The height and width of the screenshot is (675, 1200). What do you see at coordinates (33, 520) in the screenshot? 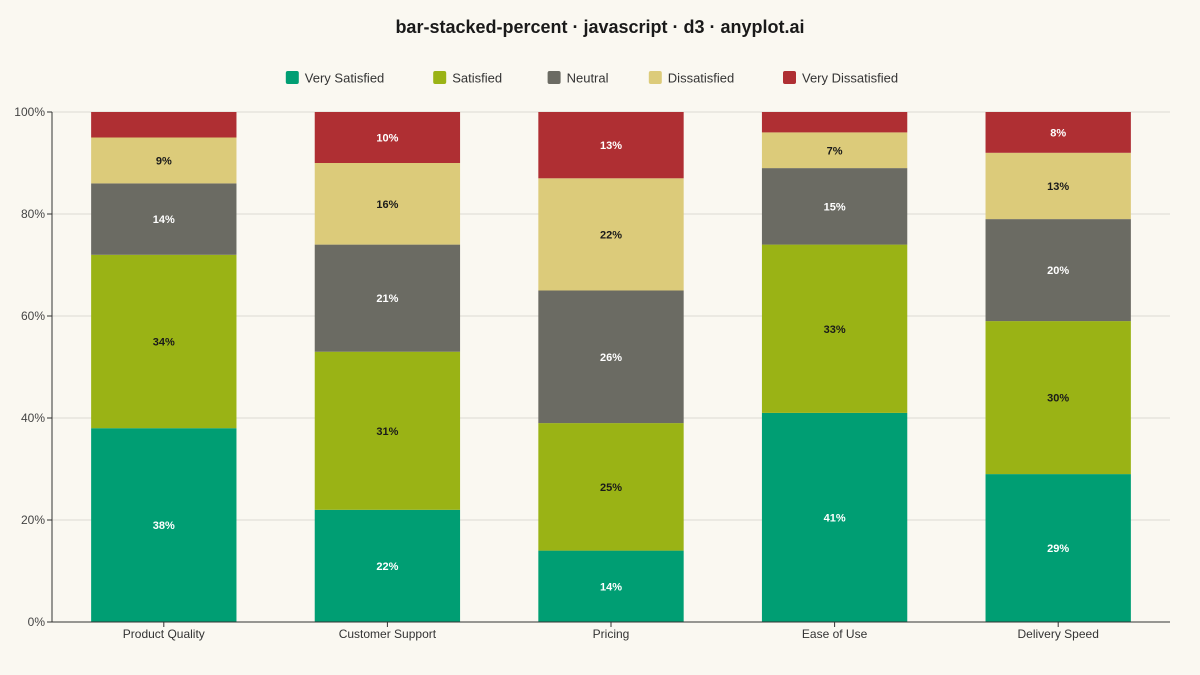
I see `y-tick-label: 20%` at bounding box center [33, 520].